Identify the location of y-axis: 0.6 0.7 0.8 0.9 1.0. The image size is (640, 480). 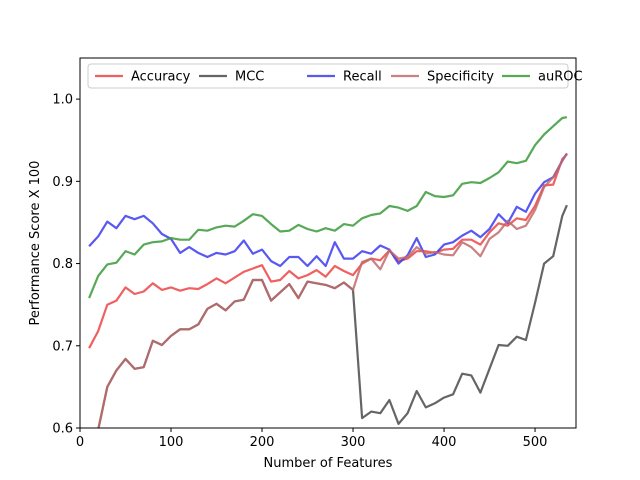
(66, 265).